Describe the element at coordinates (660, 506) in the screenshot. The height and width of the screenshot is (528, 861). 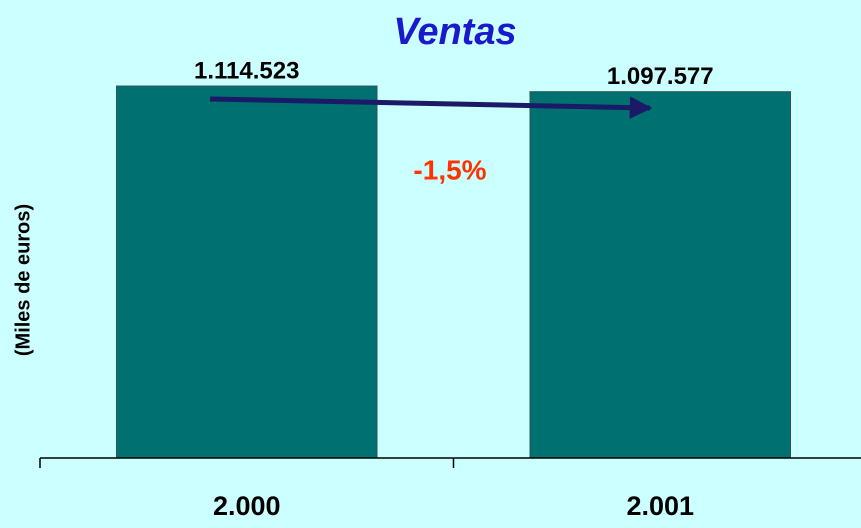
I see `x-tick-label: 2.001` at that location.